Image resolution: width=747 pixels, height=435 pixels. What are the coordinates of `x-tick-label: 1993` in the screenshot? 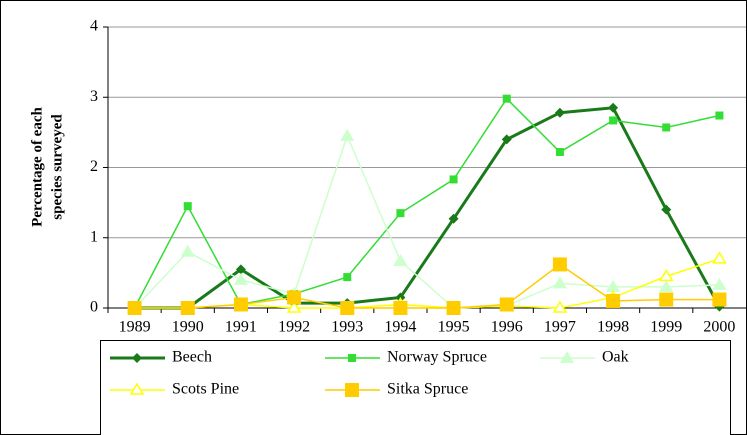 It's located at (347, 327).